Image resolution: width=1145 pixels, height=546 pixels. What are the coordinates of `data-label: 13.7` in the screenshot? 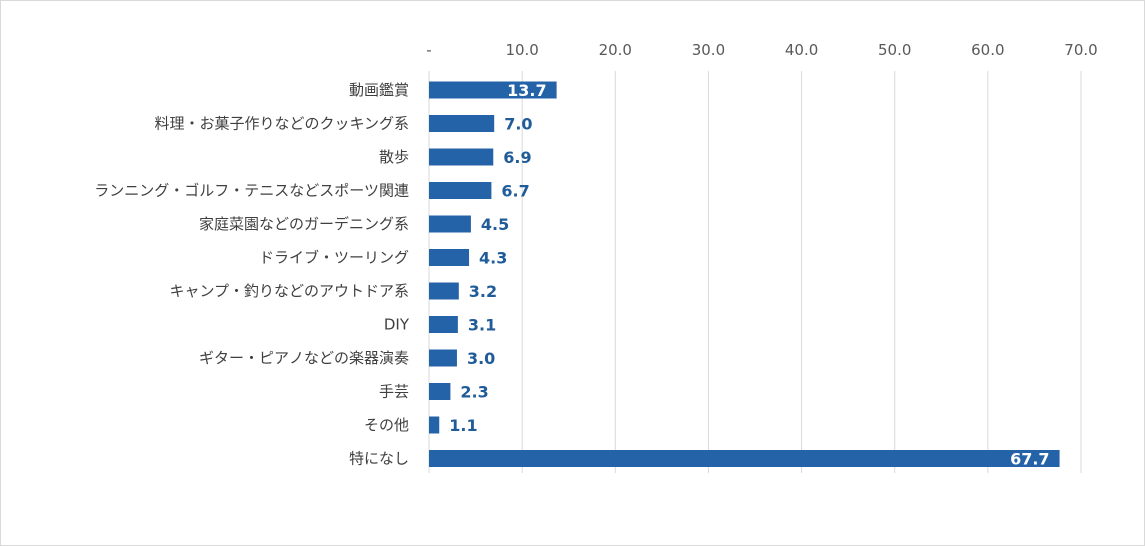 It's located at (526, 90).